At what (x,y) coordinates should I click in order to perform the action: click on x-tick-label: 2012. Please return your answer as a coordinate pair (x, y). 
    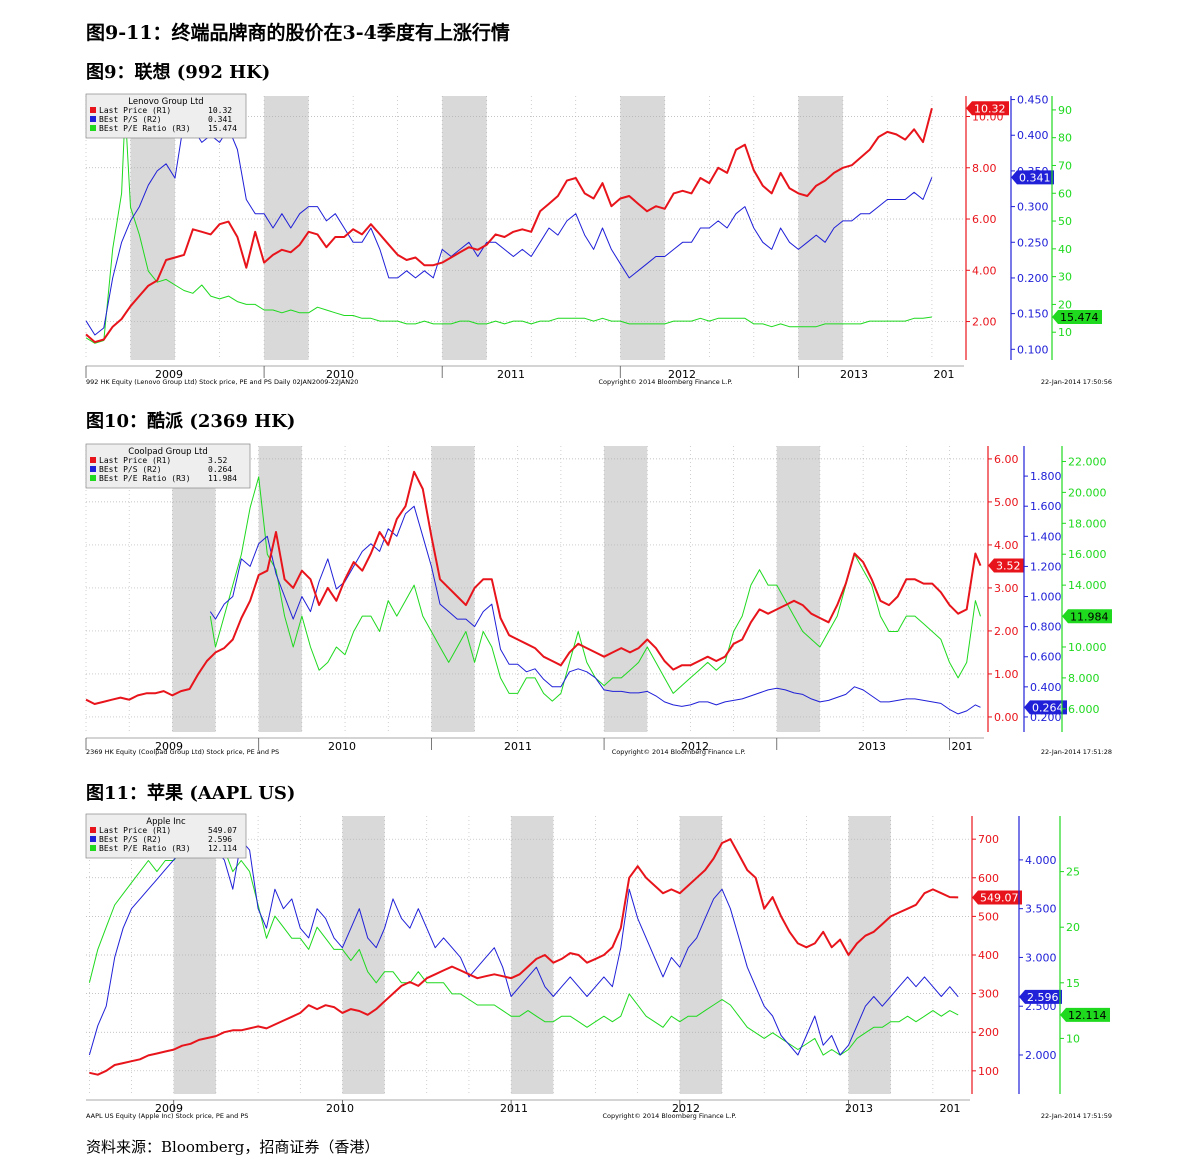
    Looking at the image, I should click on (686, 1108).